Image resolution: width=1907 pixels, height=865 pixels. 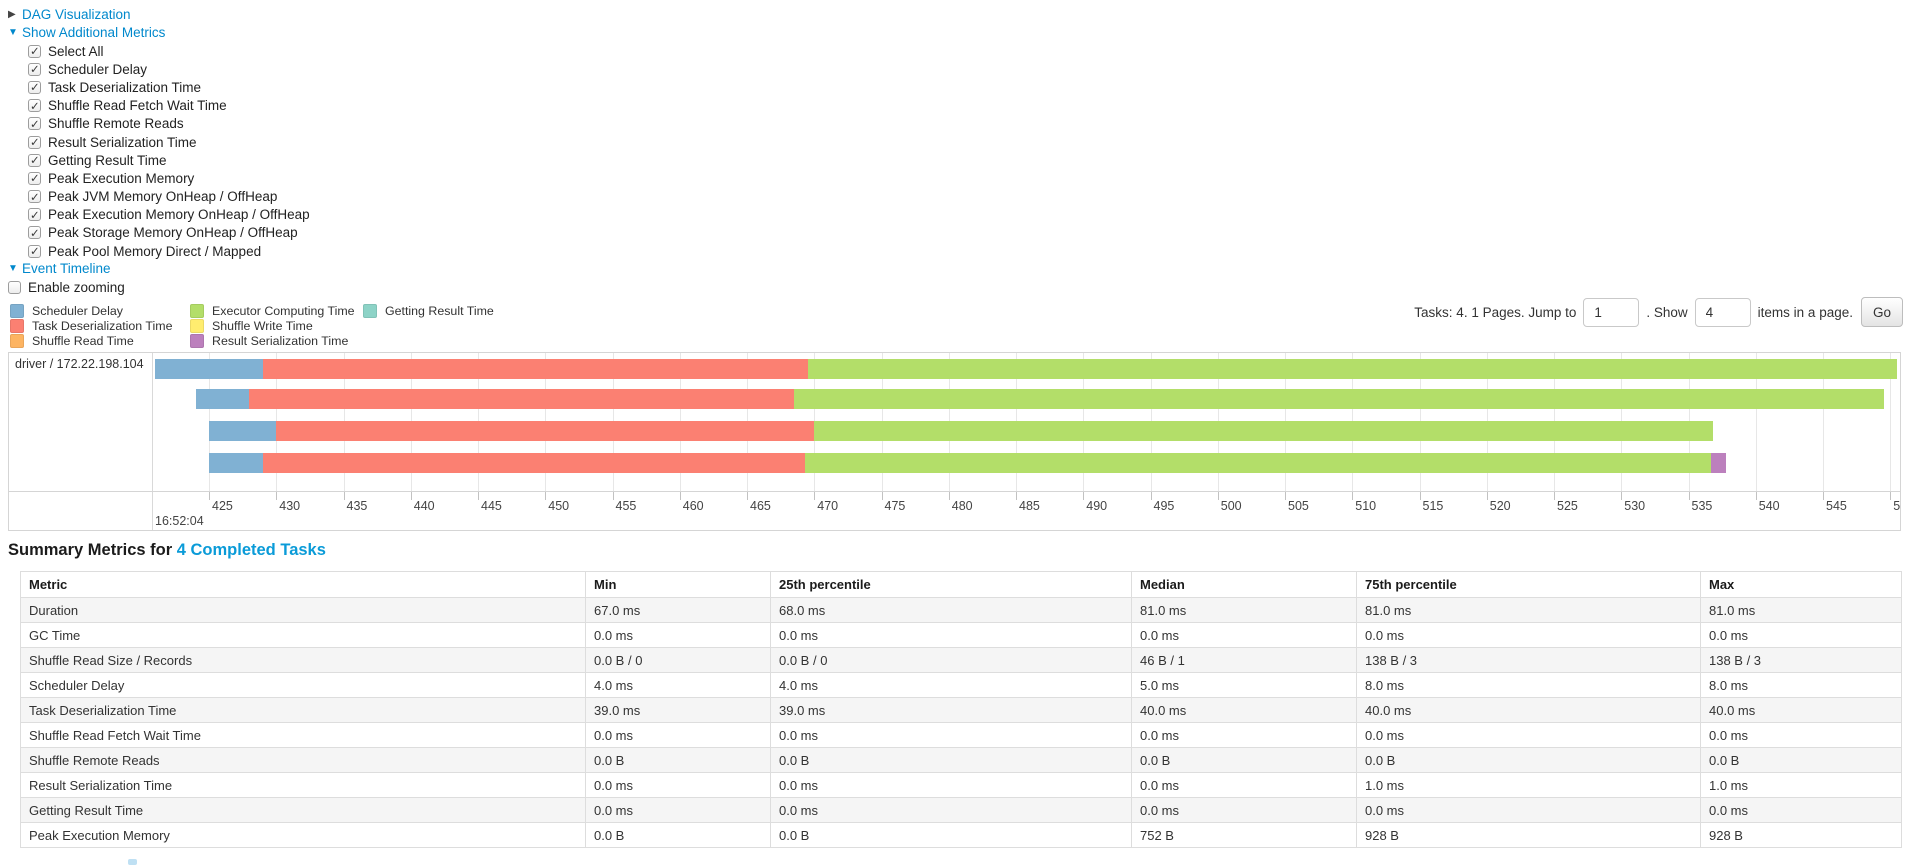 I want to click on checkbox-task-deserialization-time: Task Deserialization Time, so click(x=169, y=87).